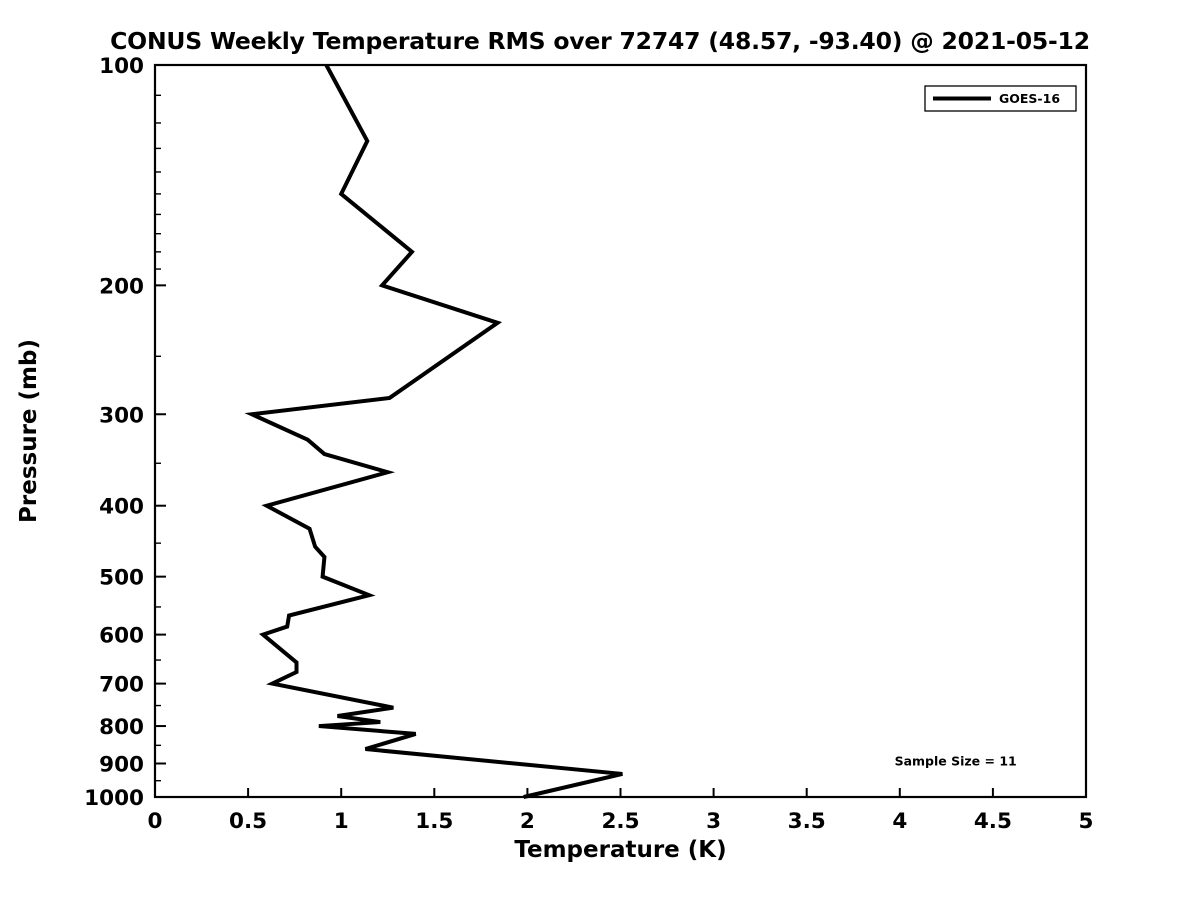 The height and width of the screenshot is (900, 1200). I want to click on x-axis-tick-labels: 0 0.5 1 1.5 2 2.5 3 3.5 4 4.5 5, so click(621, 821).